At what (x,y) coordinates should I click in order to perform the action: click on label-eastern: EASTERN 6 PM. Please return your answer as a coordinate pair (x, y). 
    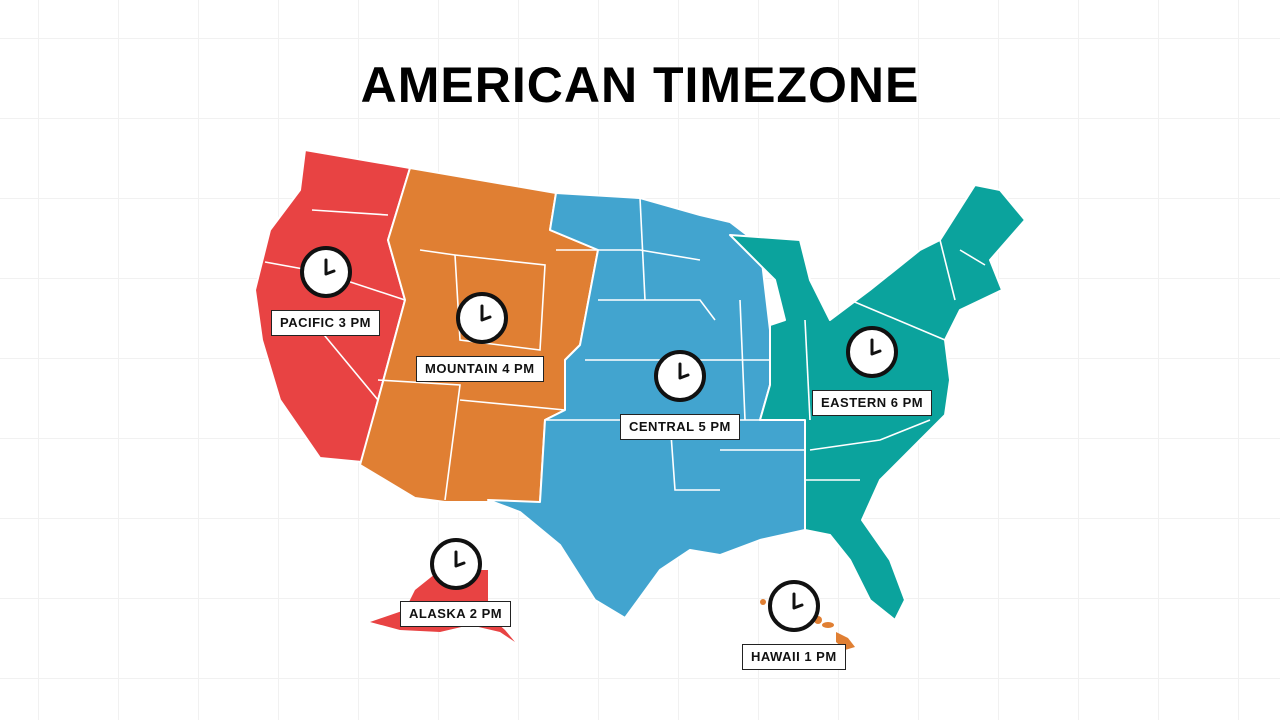
    Looking at the image, I should click on (872, 403).